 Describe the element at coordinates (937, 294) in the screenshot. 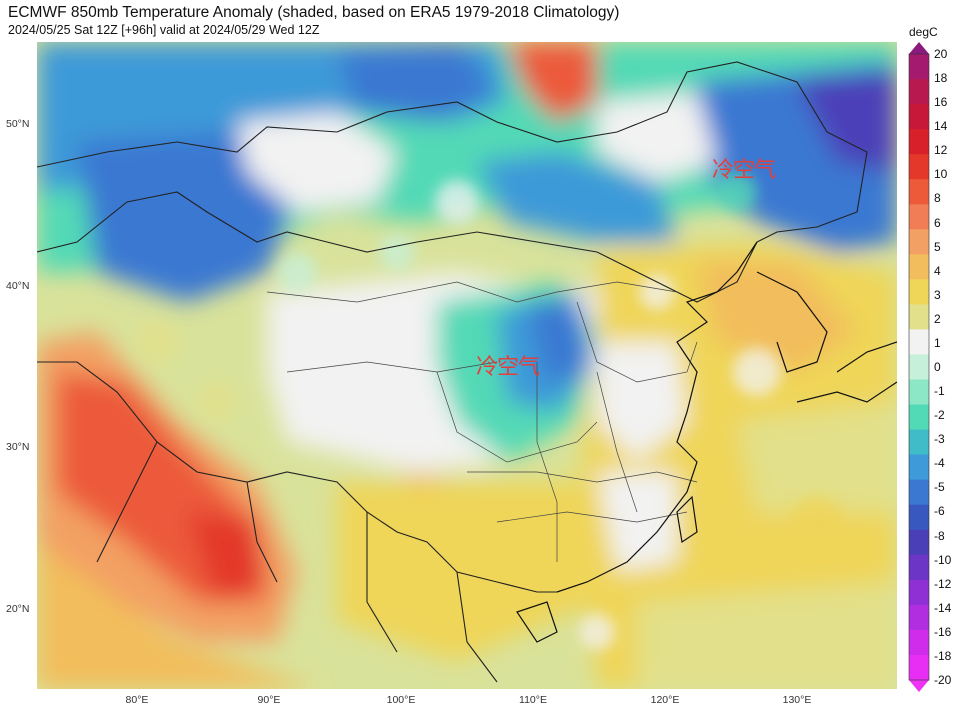

I see `colorbar-tick-label: 3` at that location.